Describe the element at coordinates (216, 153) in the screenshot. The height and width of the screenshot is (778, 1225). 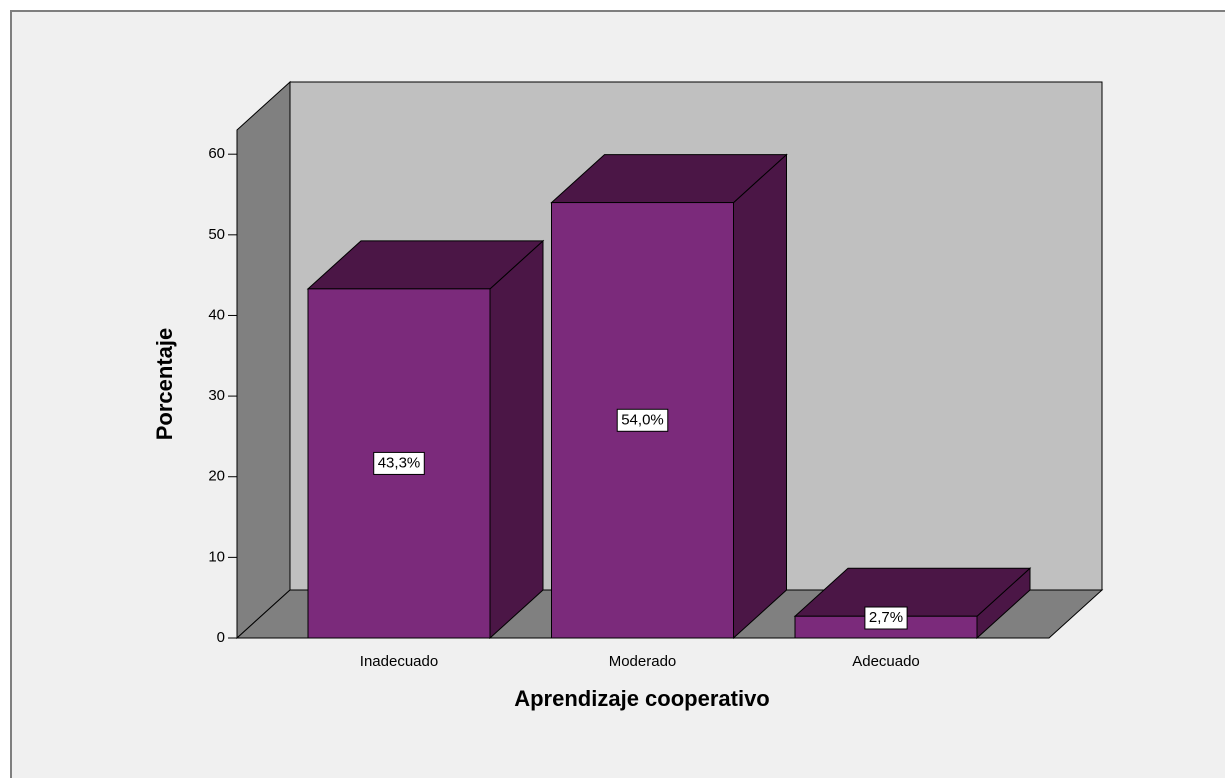
I see `y-tick-label: 60` at that location.